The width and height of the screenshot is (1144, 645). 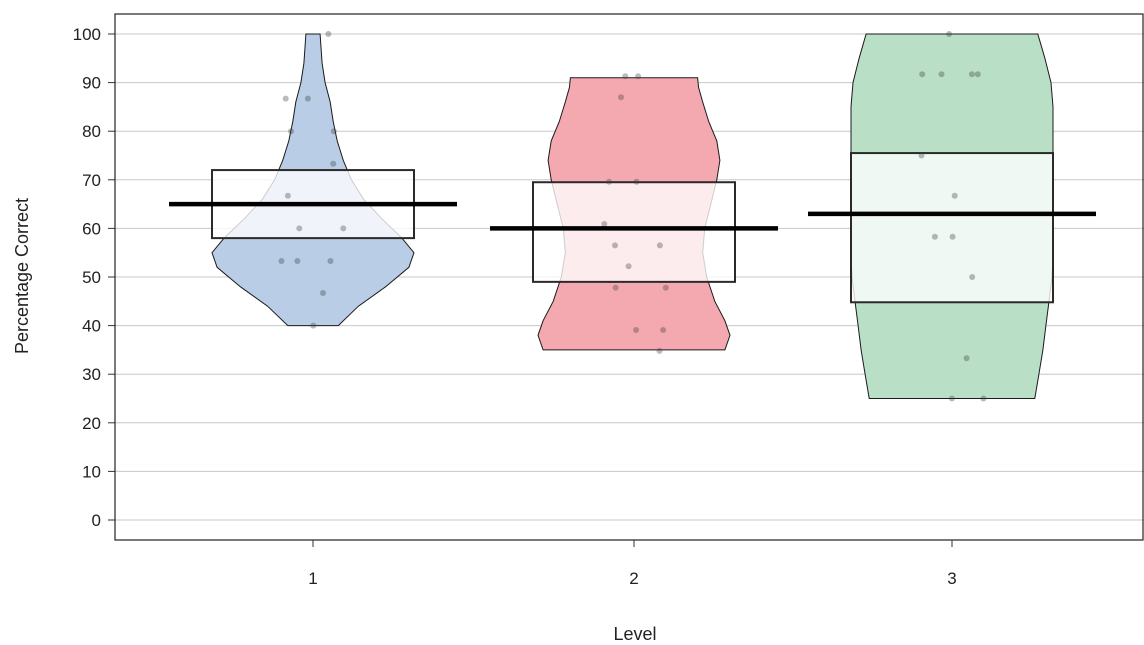 What do you see at coordinates (91, 374) in the screenshot?
I see `y-tick-label: 30` at bounding box center [91, 374].